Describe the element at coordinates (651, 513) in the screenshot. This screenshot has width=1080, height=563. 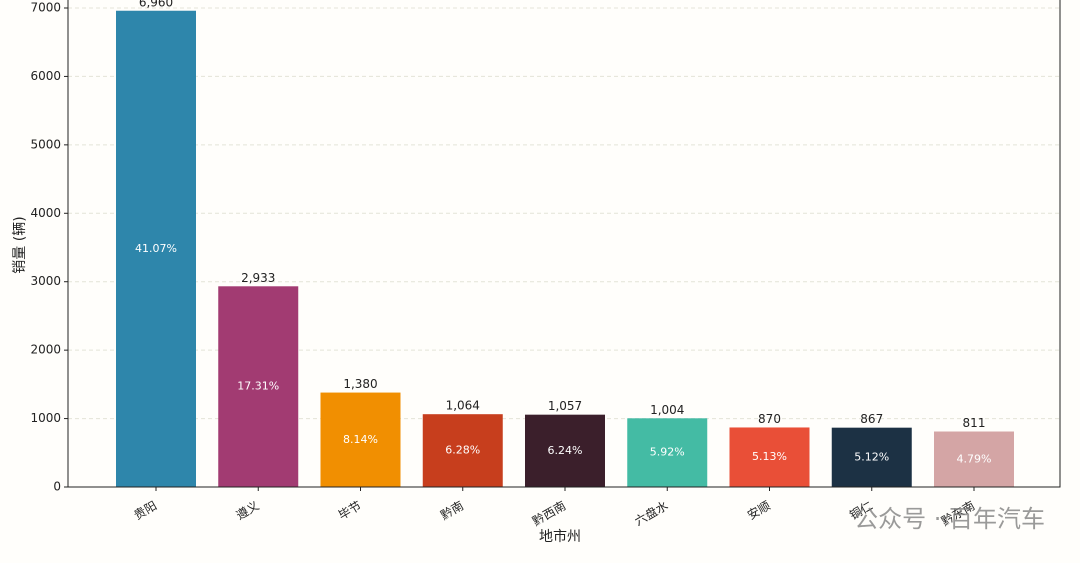
I see `x-tick-label: 六盘水` at that location.